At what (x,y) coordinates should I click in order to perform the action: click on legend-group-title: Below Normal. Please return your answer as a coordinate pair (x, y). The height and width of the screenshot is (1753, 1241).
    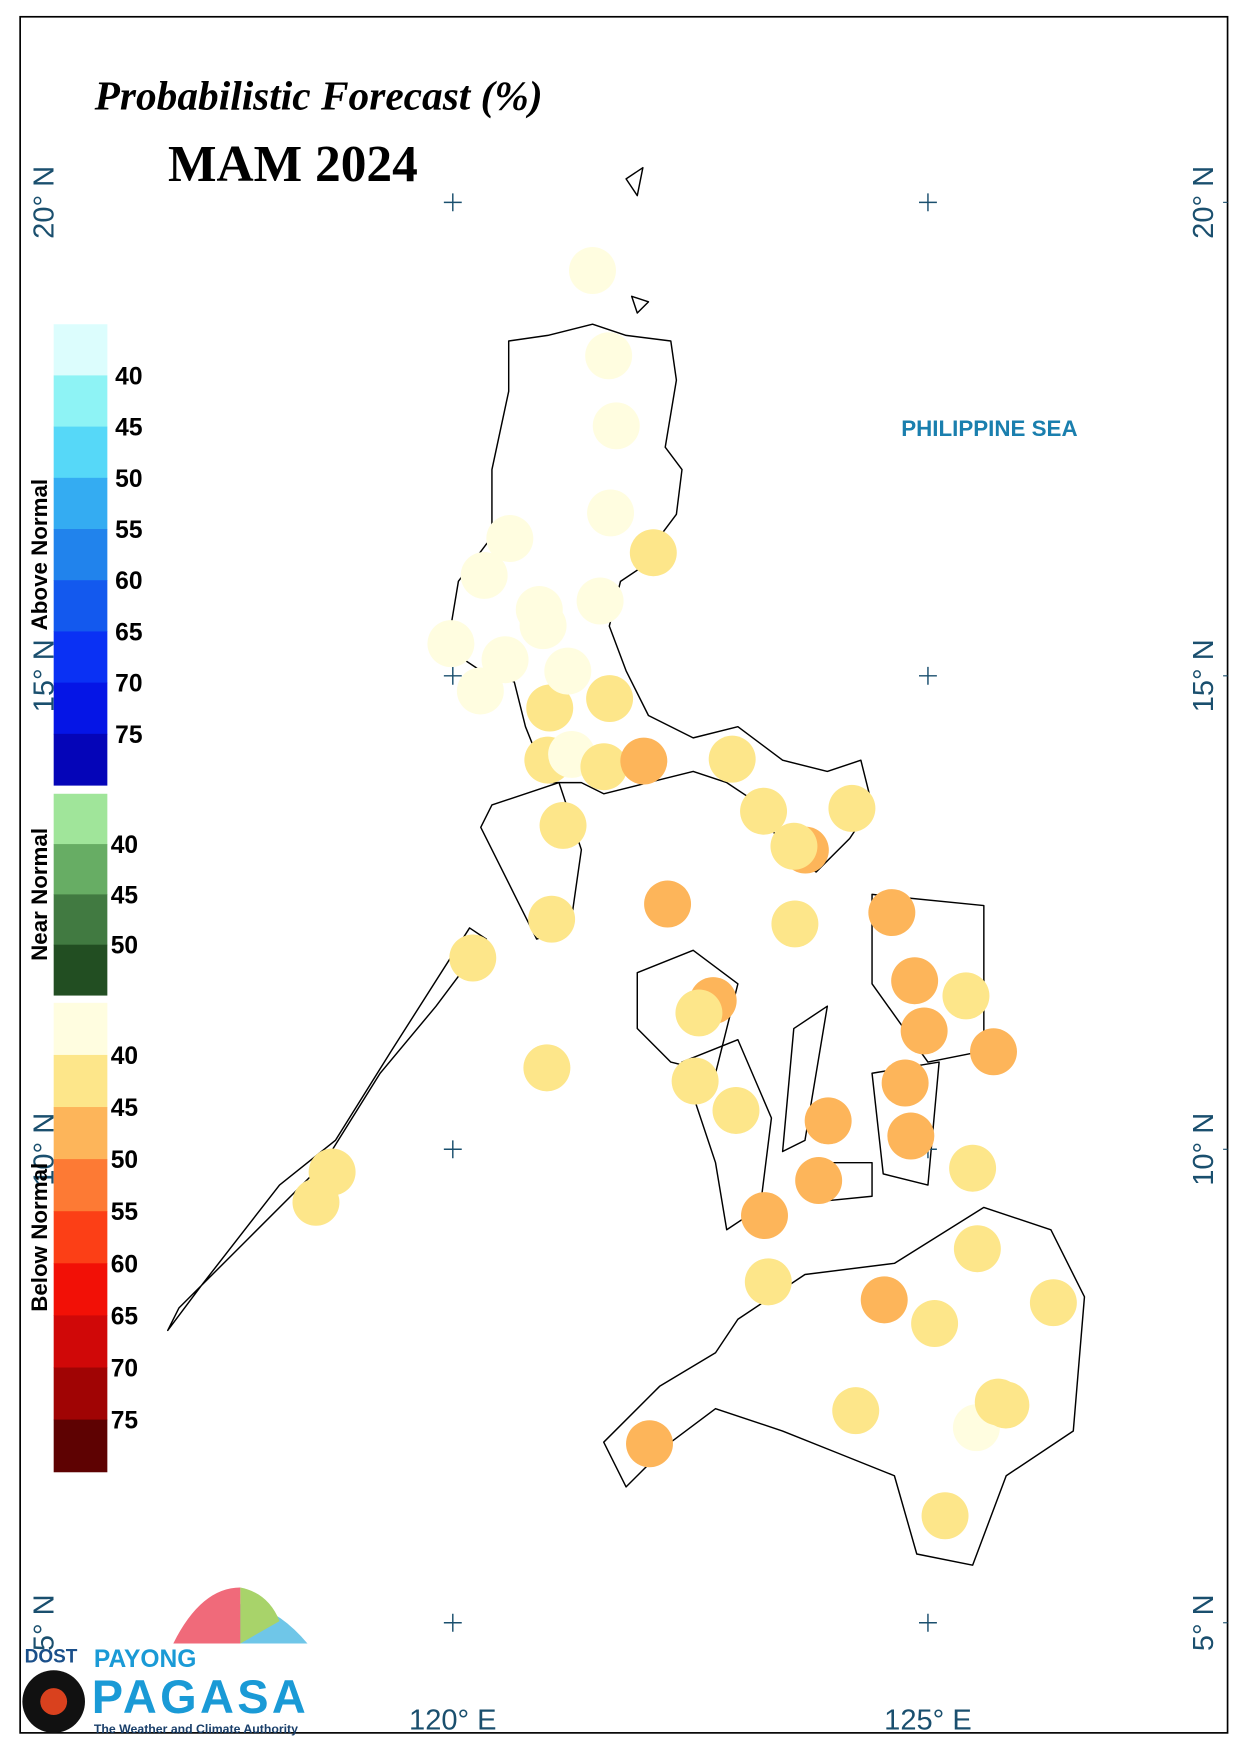
    Looking at the image, I should click on (39, 1237).